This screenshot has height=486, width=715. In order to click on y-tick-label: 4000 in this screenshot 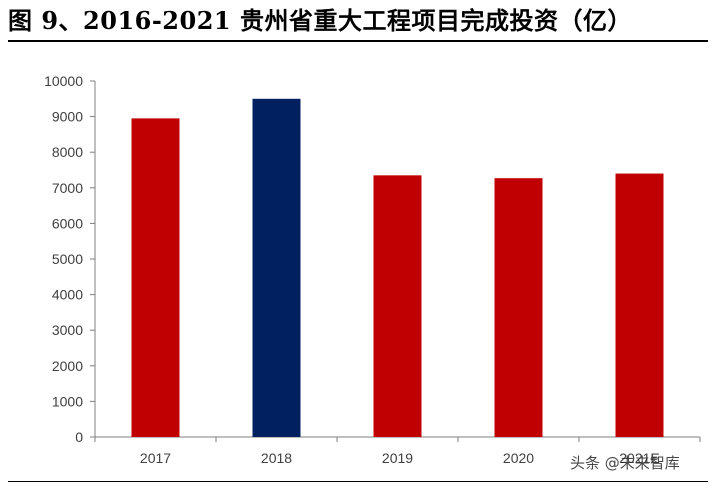, I will do `click(67, 295)`.